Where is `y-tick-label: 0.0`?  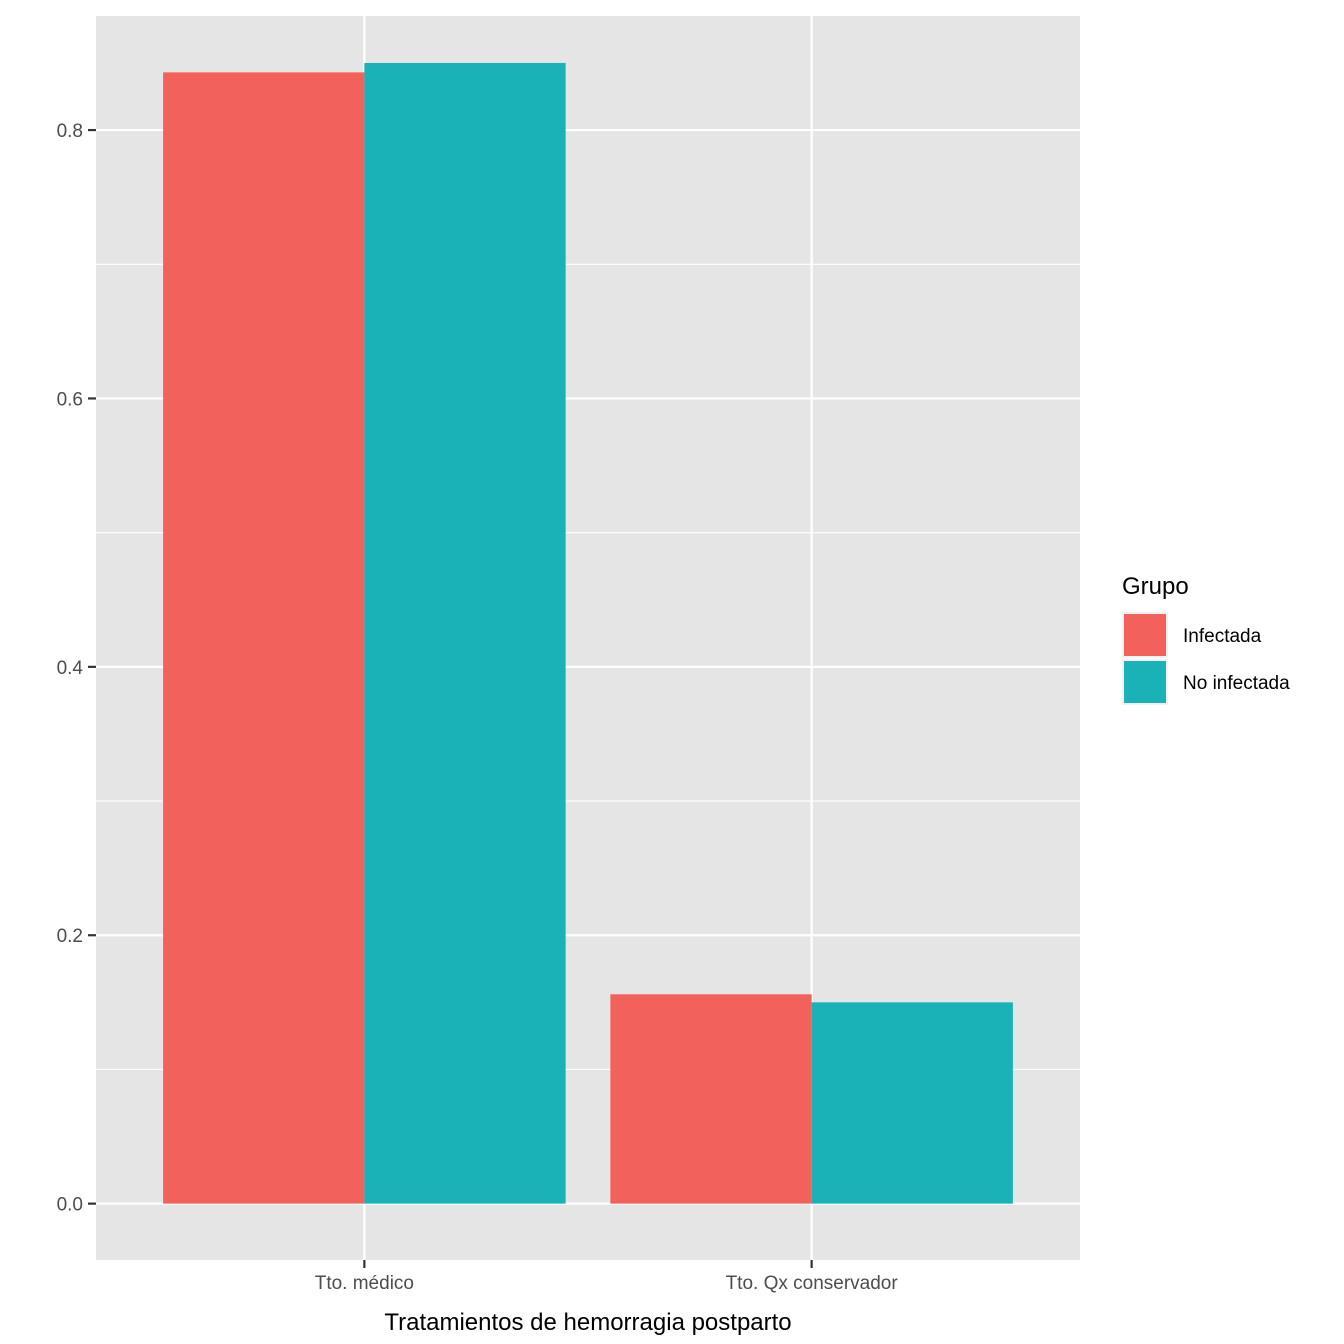 y-tick-label: 0.0 is located at coordinates (70, 1205).